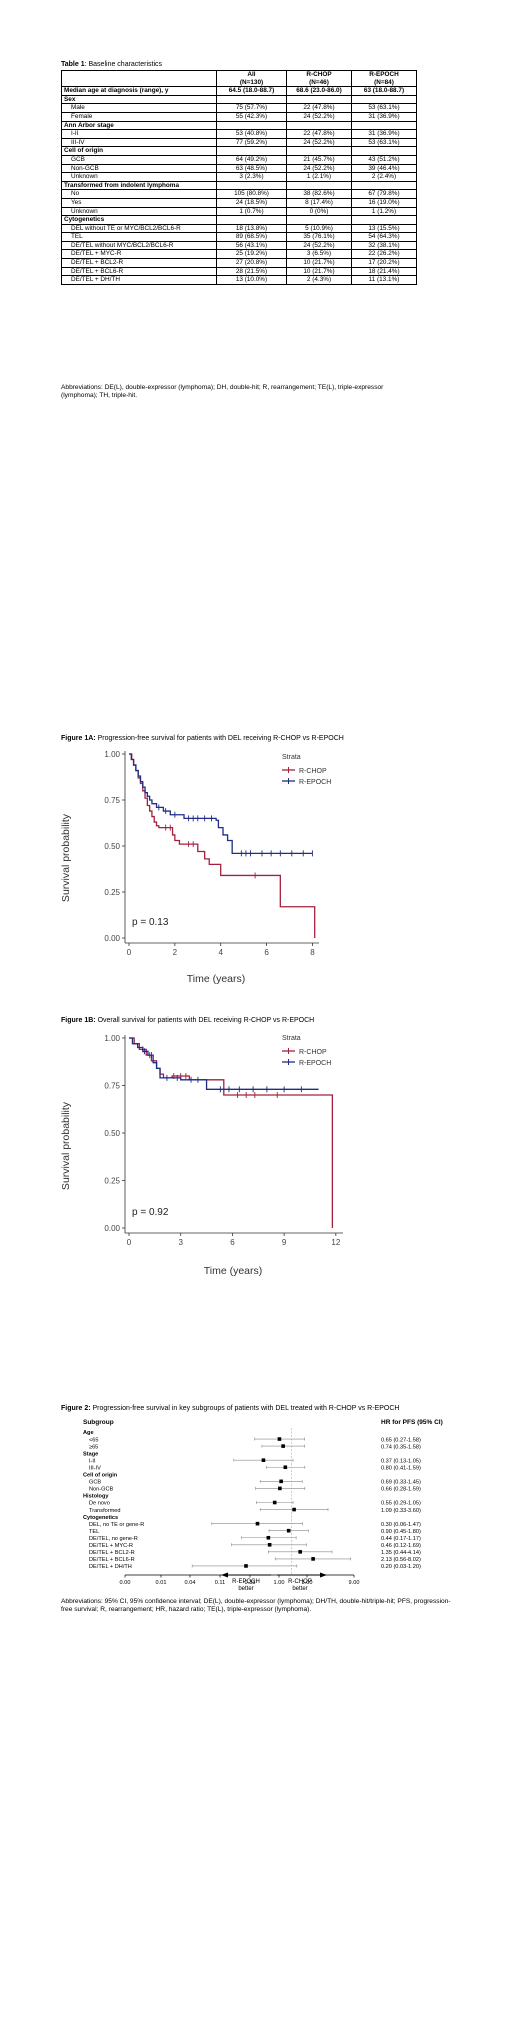 This screenshot has height=2017, width=520. What do you see at coordinates (150, 1212) in the screenshot?
I see `p-value: p = 0.92` at bounding box center [150, 1212].